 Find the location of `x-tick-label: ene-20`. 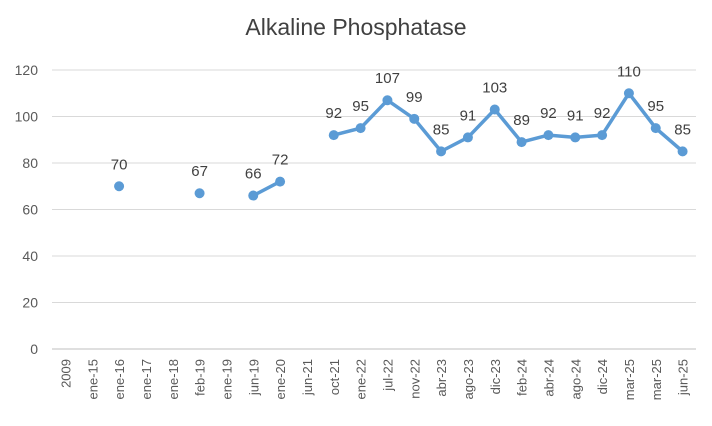

x-tick-label: ene-20 is located at coordinates (280, 379).